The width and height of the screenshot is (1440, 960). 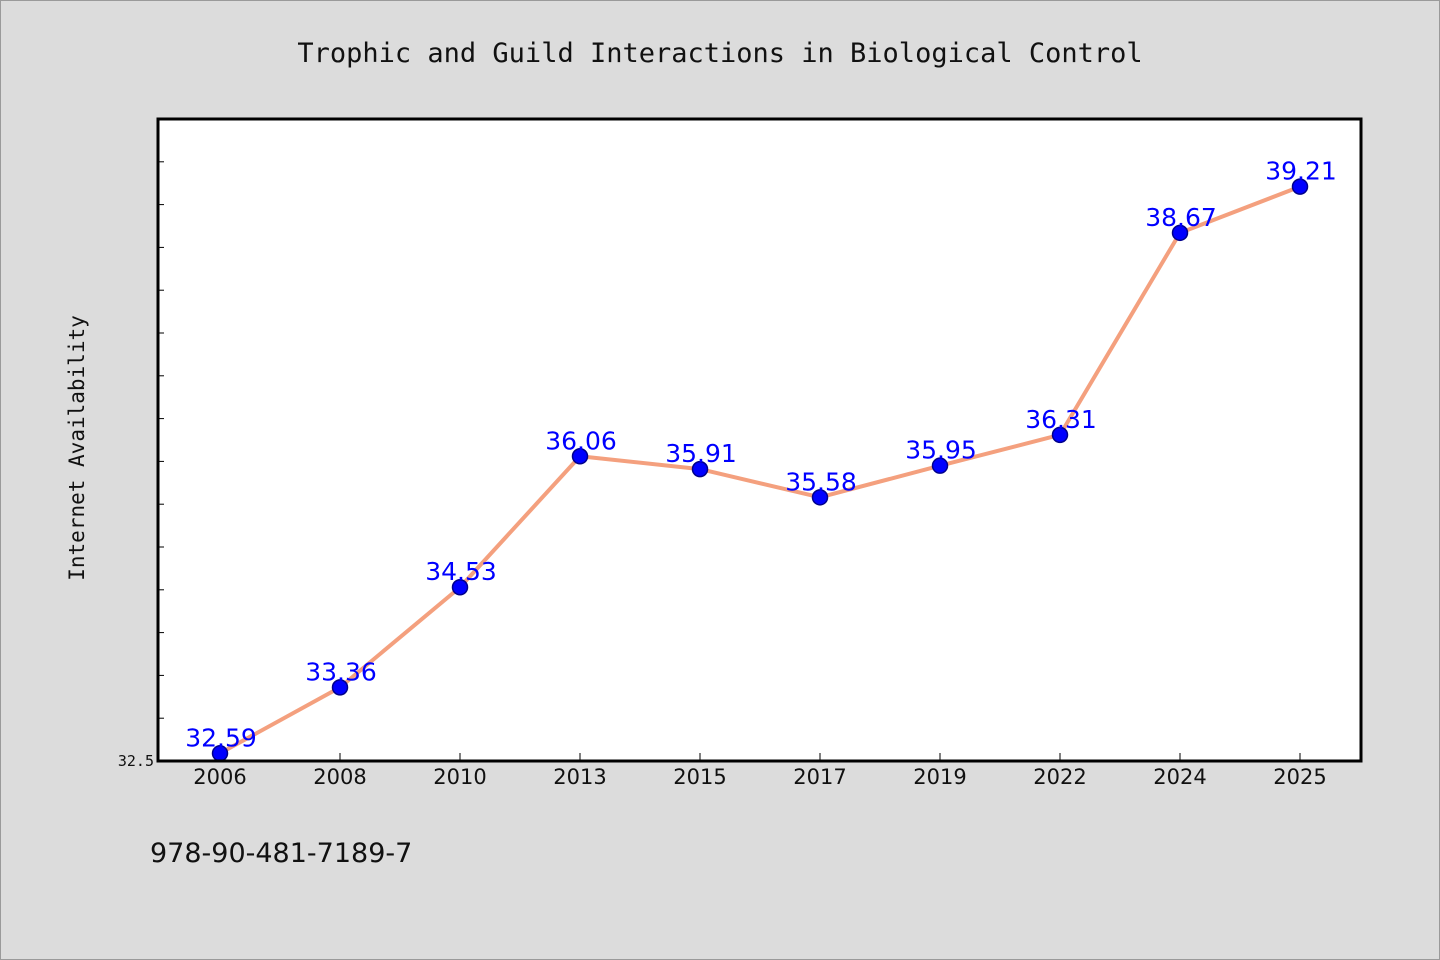 I want to click on y-tick-label: 32.5, so click(x=136, y=761).